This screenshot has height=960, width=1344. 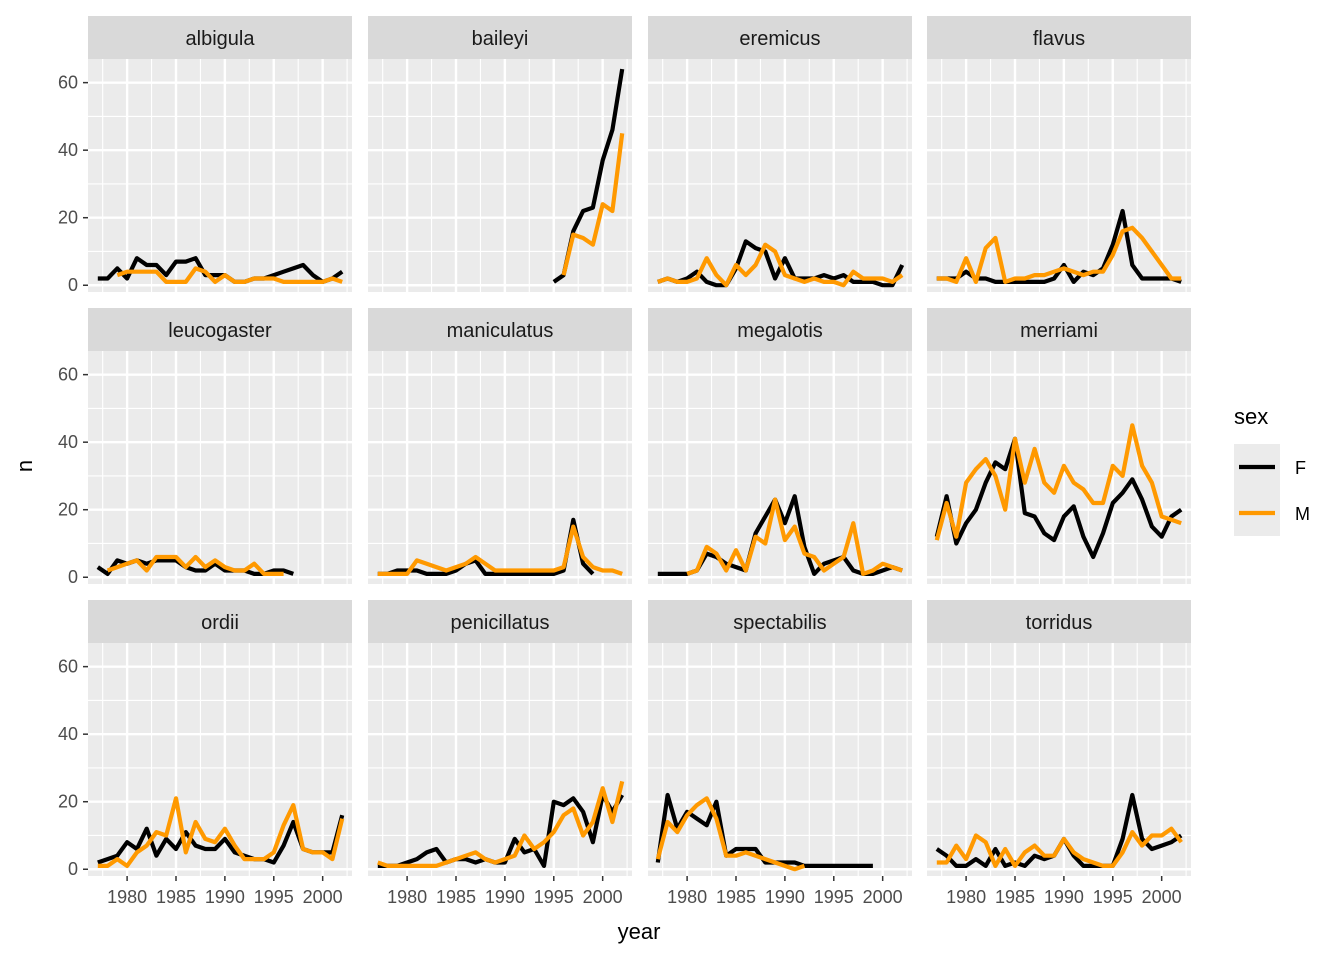 I want to click on x-axis-title: year, so click(x=639, y=931).